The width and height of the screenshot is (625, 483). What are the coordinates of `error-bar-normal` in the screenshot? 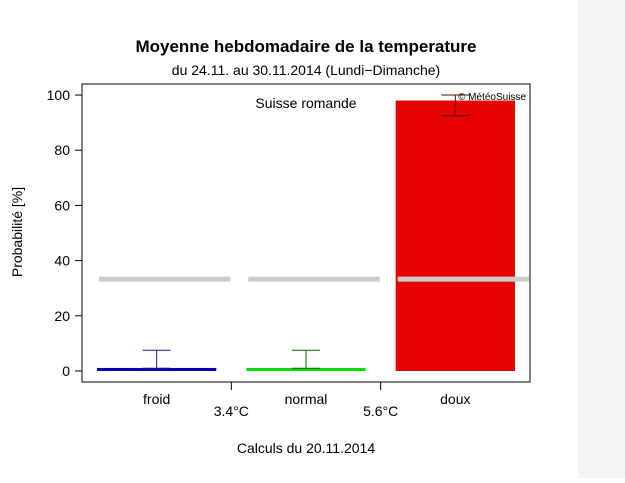 It's located at (306, 359).